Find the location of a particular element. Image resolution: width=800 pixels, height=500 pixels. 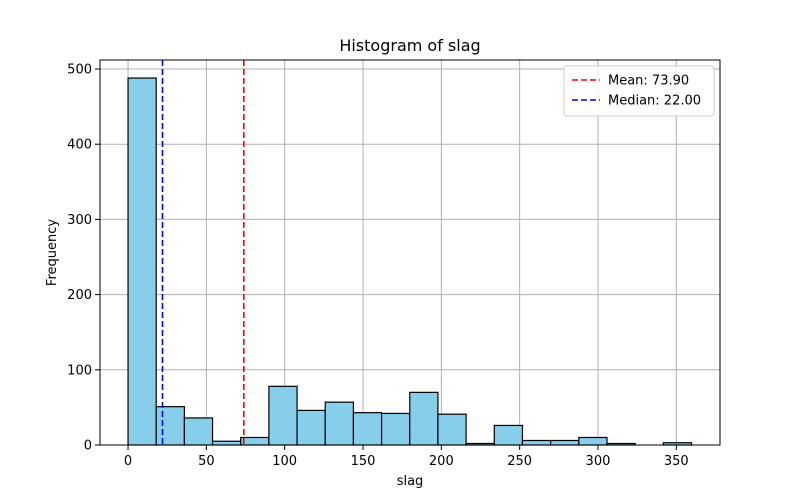

y-tick-label: 500 is located at coordinates (79, 70).